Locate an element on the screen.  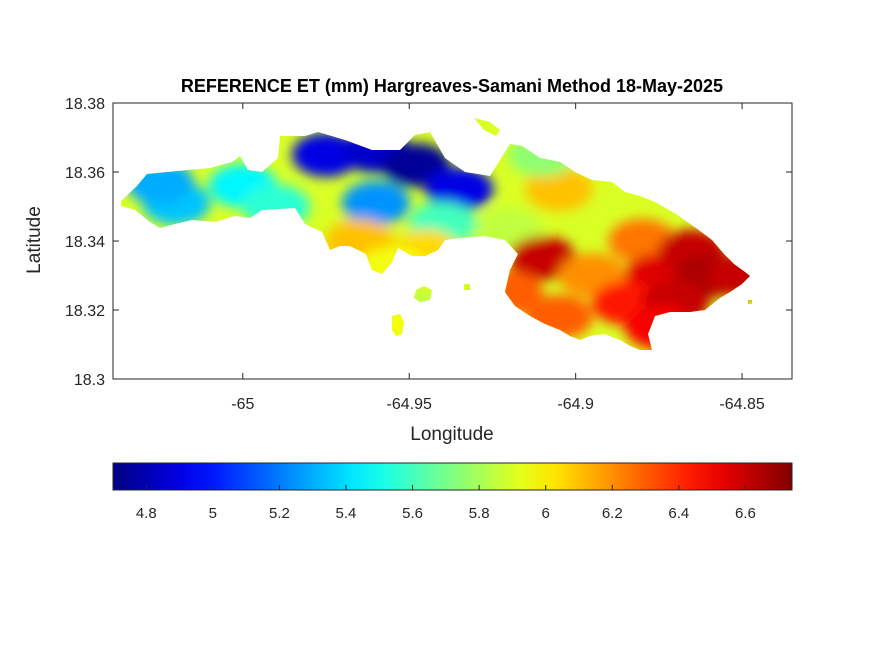
colorbar-tick-label: 6.6 is located at coordinates (745, 513).